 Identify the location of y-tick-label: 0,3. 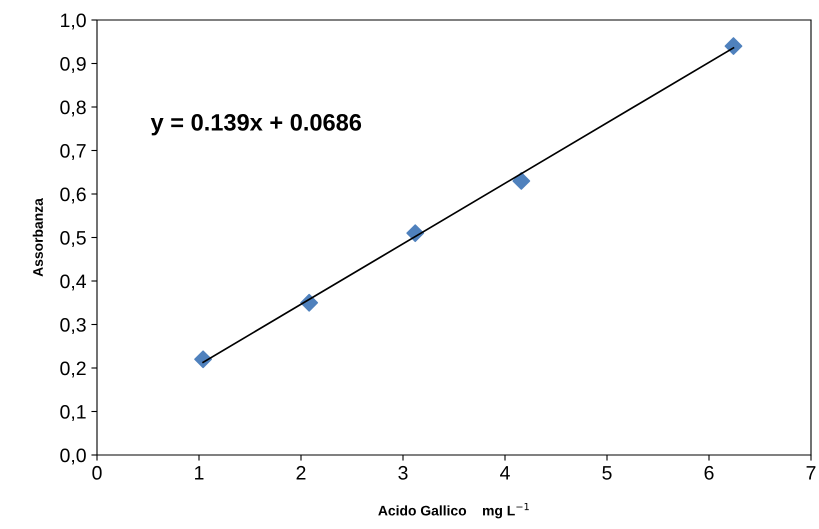
(73, 326).